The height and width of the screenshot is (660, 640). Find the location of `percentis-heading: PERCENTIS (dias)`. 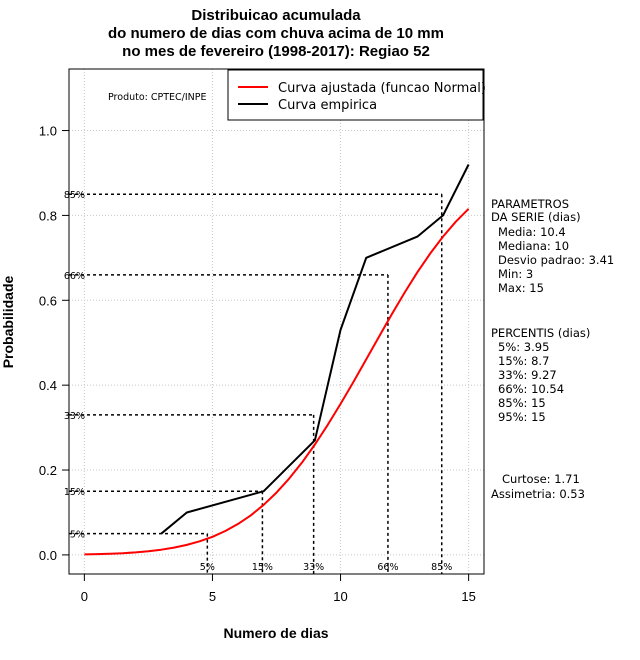

percentis-heading: PERCENTIS (dias) is located at coordinates (540, 333).